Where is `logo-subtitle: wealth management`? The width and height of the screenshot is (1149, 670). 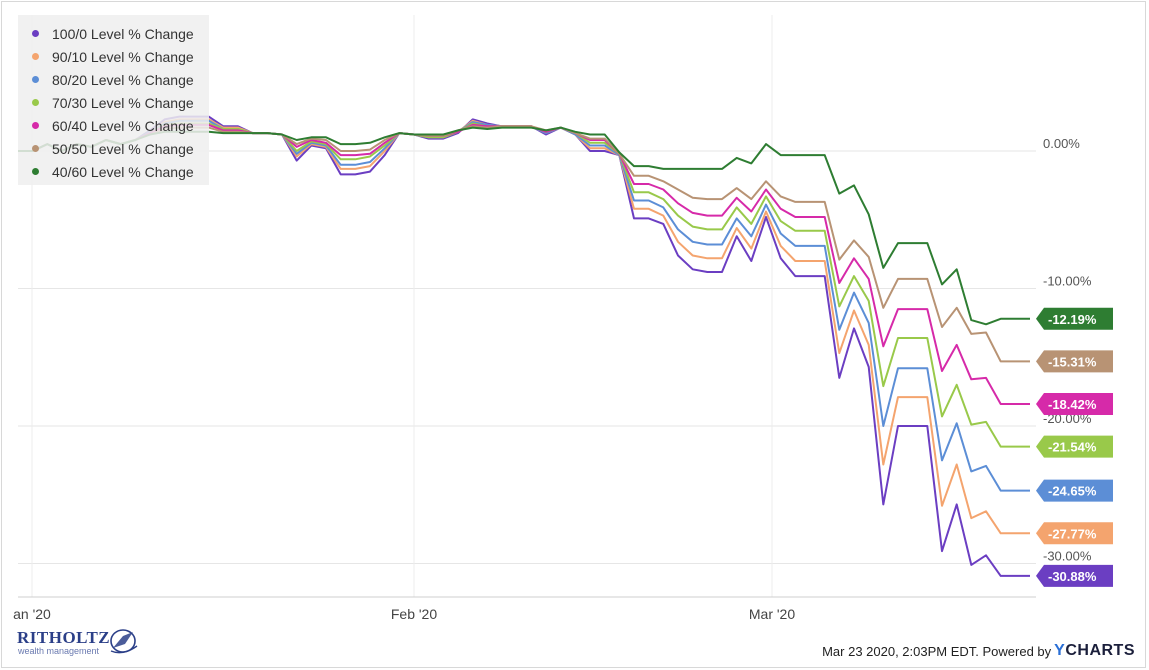 logo-subtitle: wealth management is located at coordinates (59, 651).